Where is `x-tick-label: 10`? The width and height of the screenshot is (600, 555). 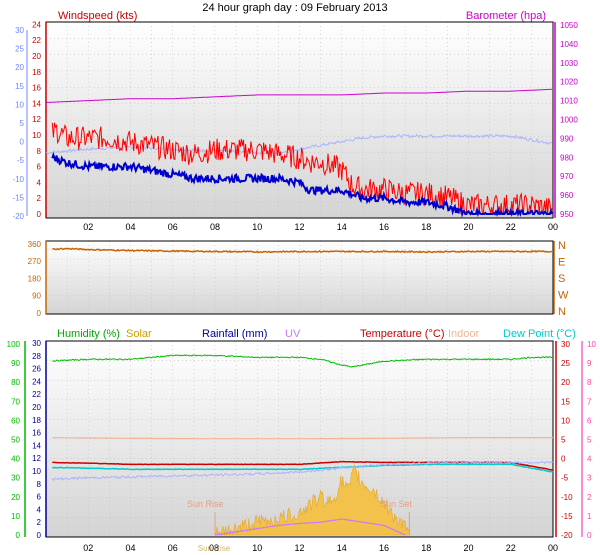
x-tick-label: 10 is located at coordinates (257, 548).